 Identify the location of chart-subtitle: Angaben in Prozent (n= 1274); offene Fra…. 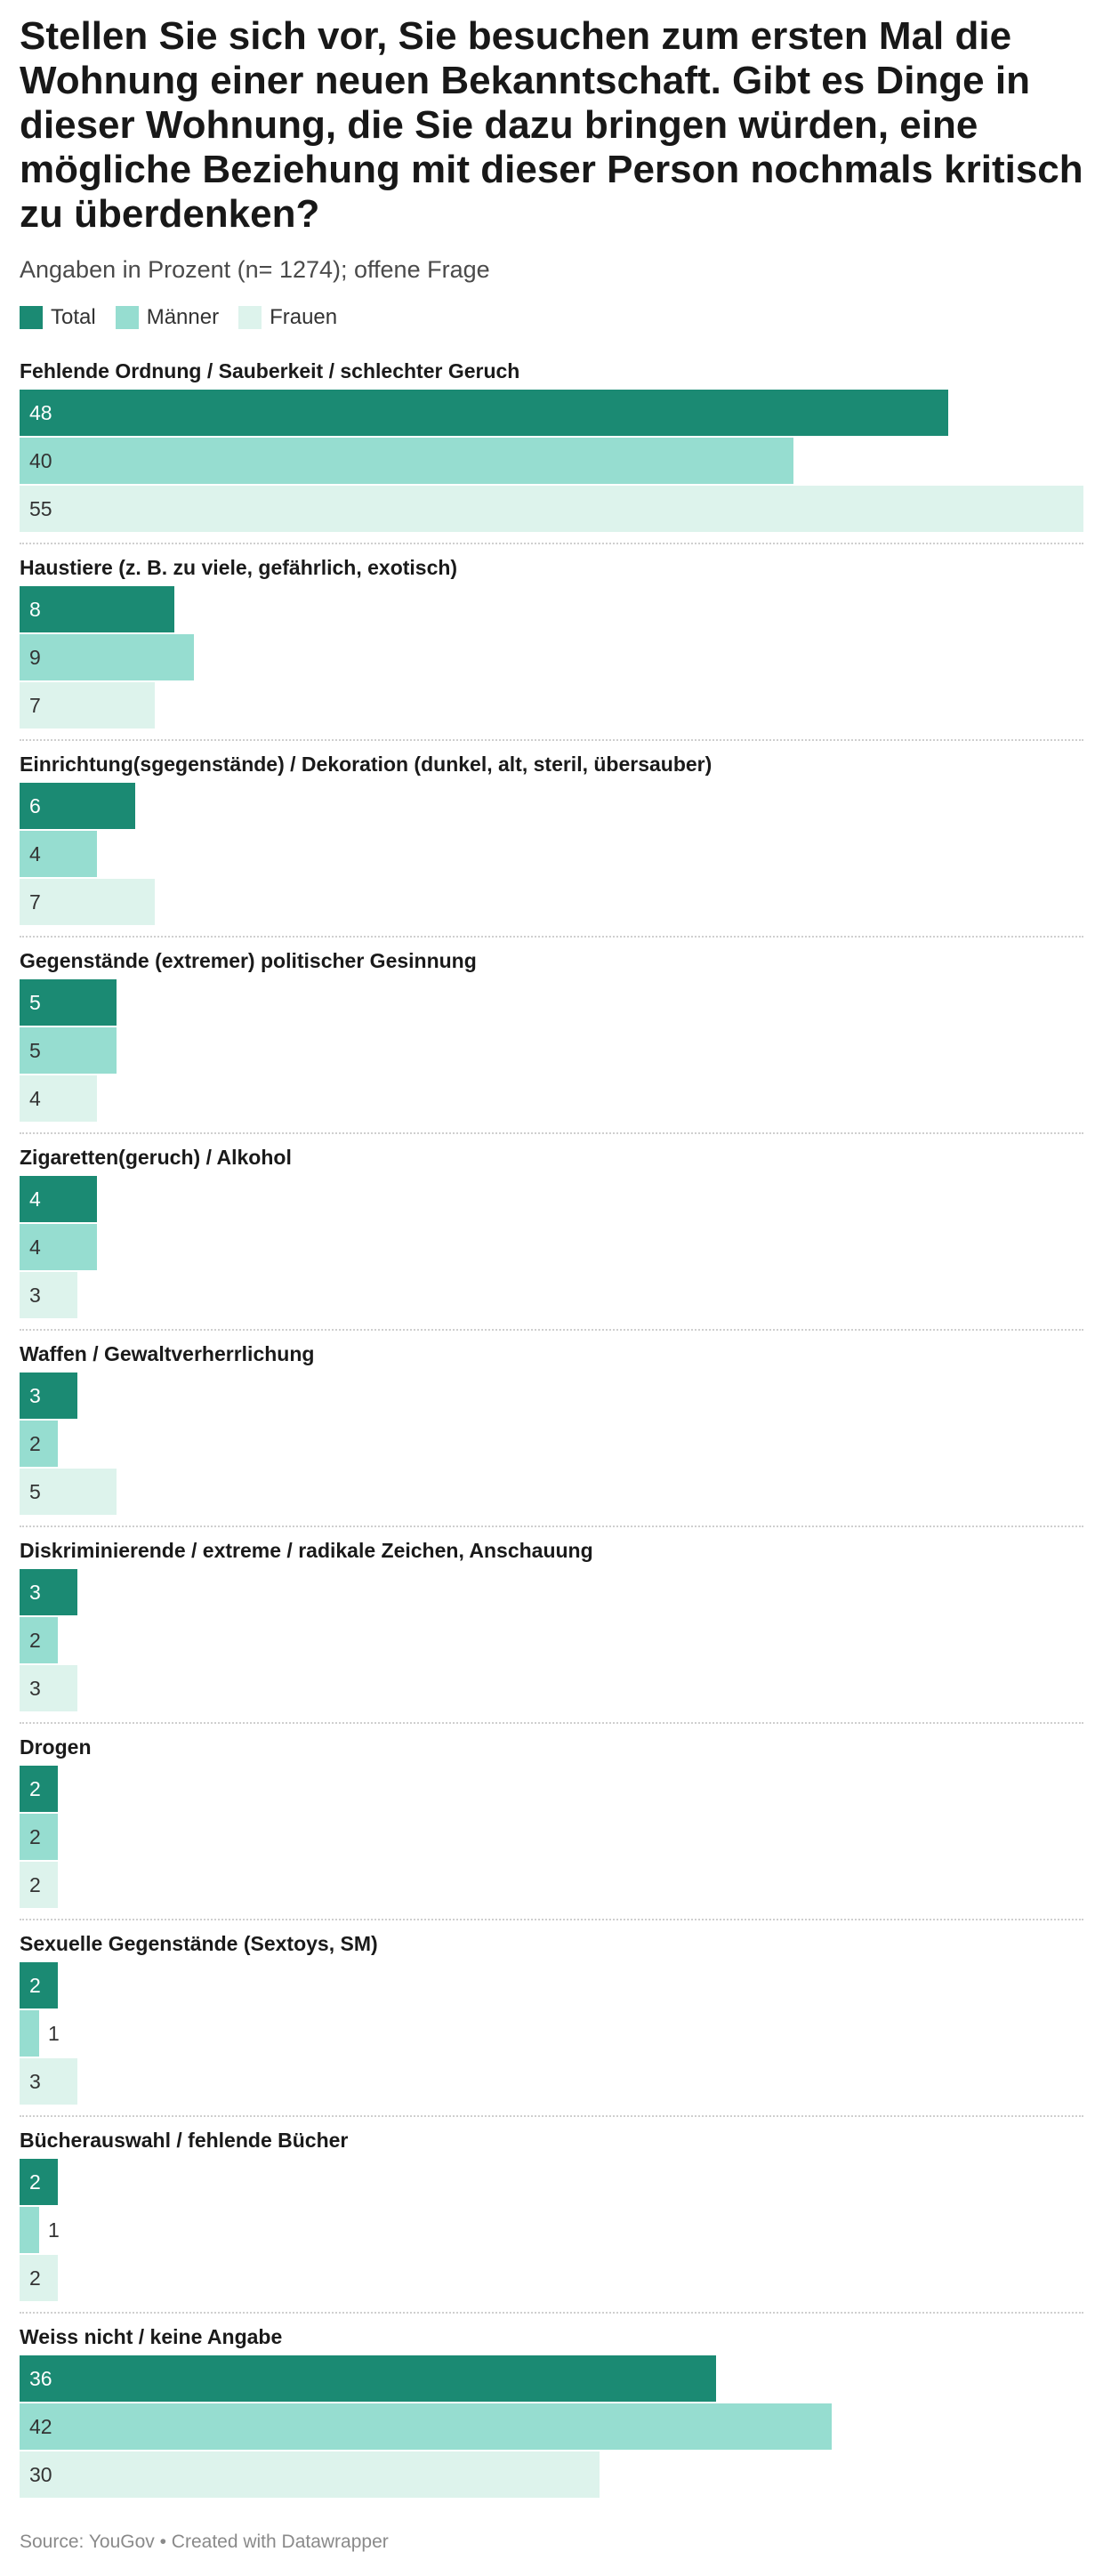
(255, 269).